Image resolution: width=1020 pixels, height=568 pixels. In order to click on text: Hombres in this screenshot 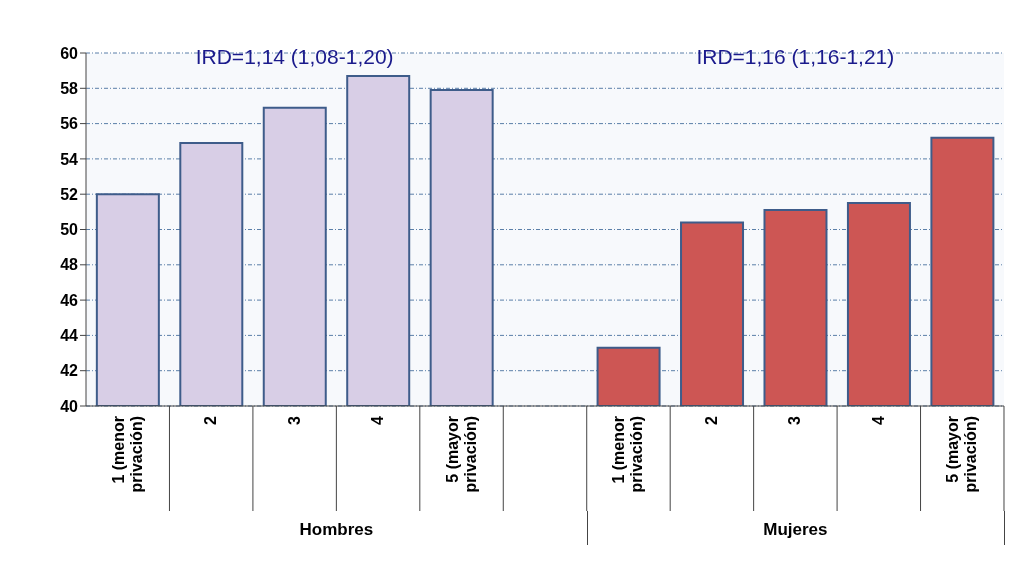, I will do `click(336, 530)`.